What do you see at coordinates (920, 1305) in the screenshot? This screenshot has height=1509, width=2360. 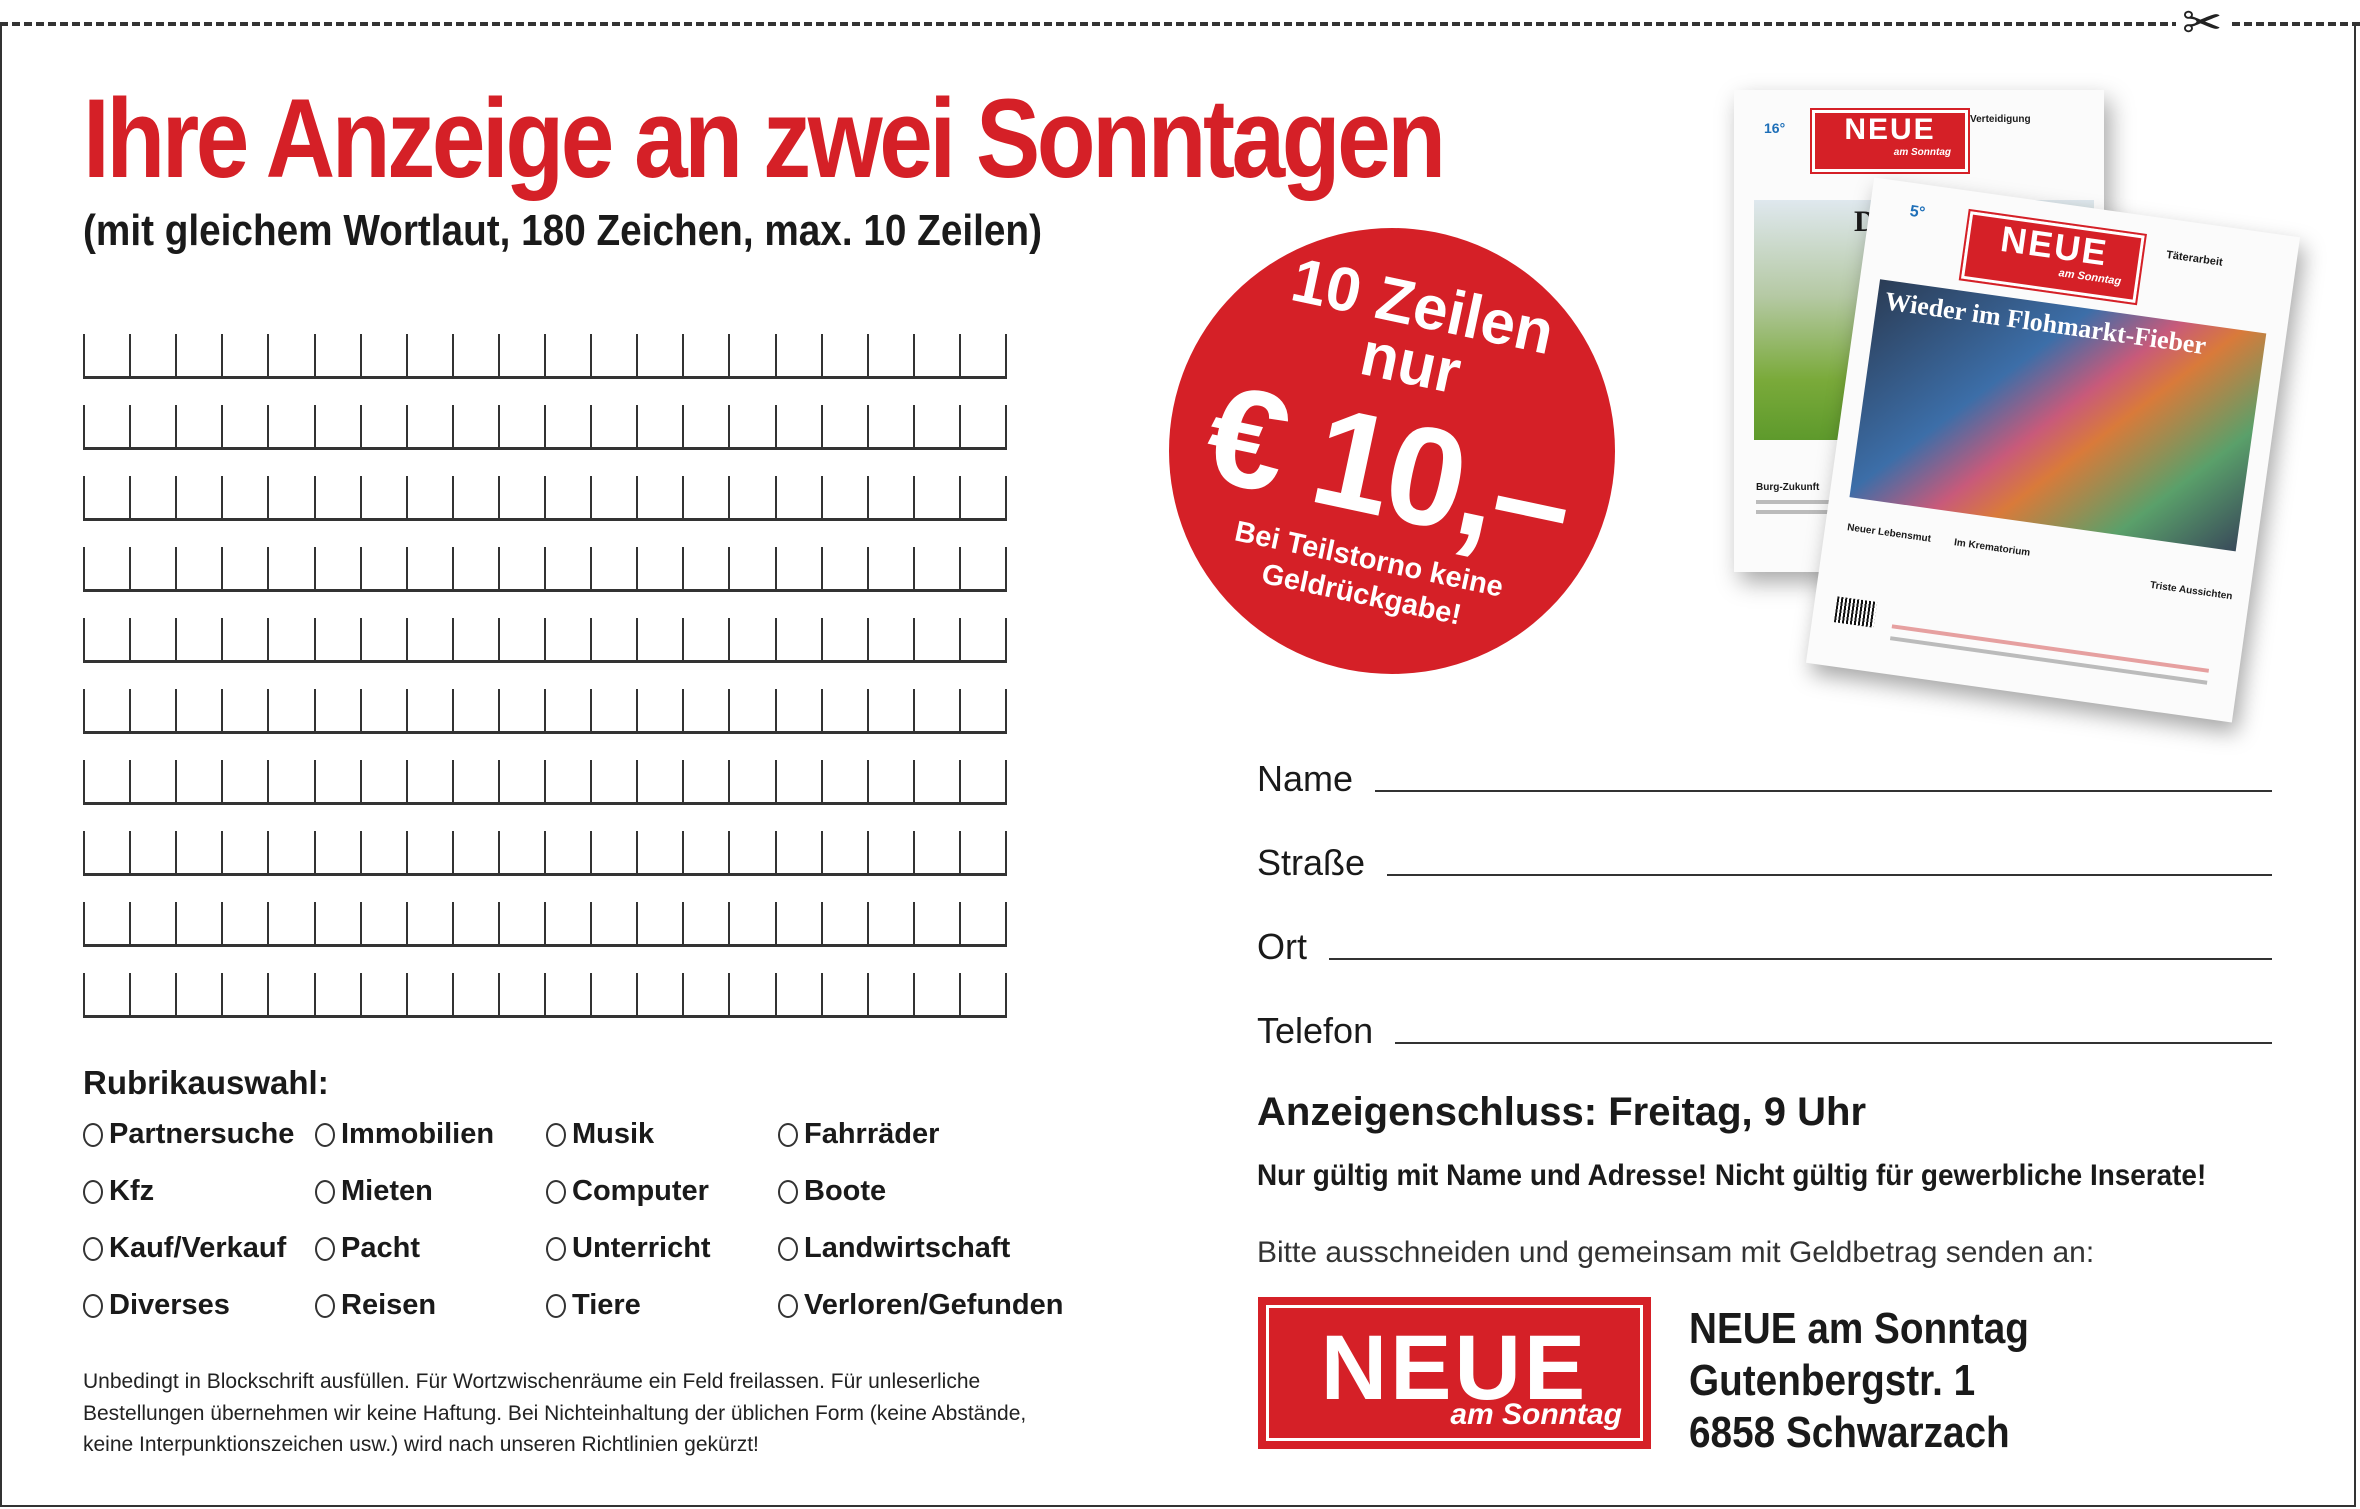 I see `category-option: Verloren/Gefunden` at bounding box center [920, 1305].